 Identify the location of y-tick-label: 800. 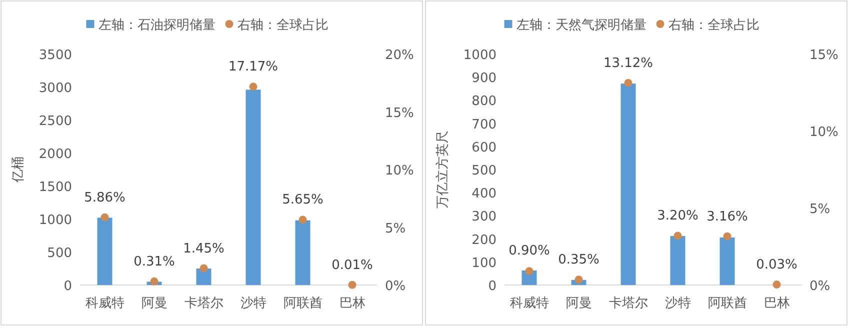
(484, 102).